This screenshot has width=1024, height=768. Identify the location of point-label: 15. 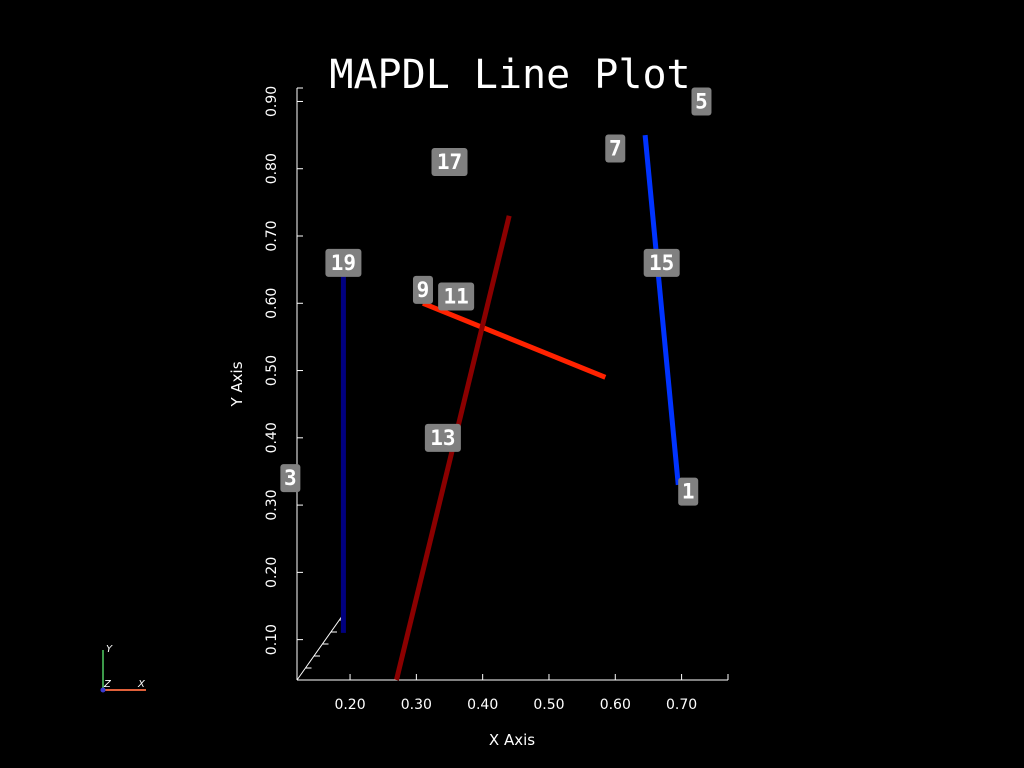
(661, 263).